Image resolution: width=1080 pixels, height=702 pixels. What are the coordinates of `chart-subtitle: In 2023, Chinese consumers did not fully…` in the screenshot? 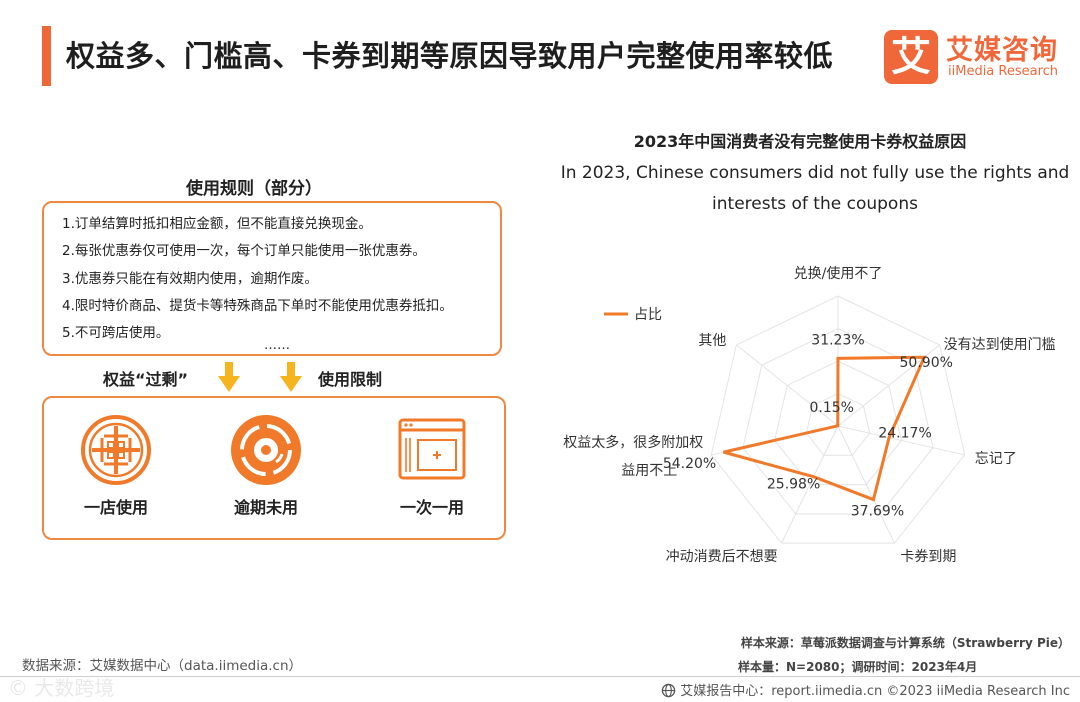 It's located at (815, 188).